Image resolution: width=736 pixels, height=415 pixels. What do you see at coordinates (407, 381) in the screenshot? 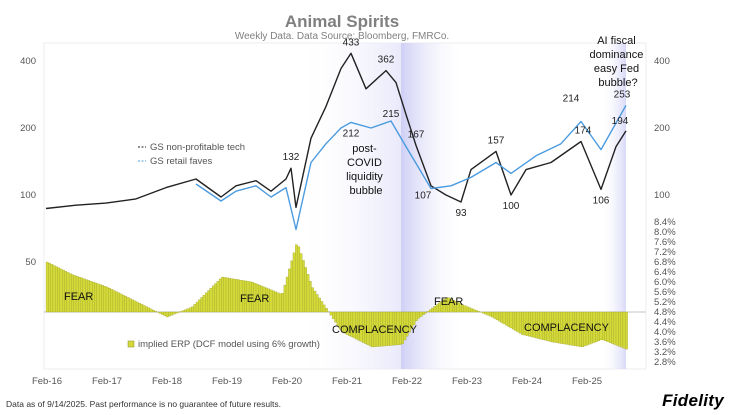
I see `x-tick-label: Feb-22` at bounding box center [407, 381].